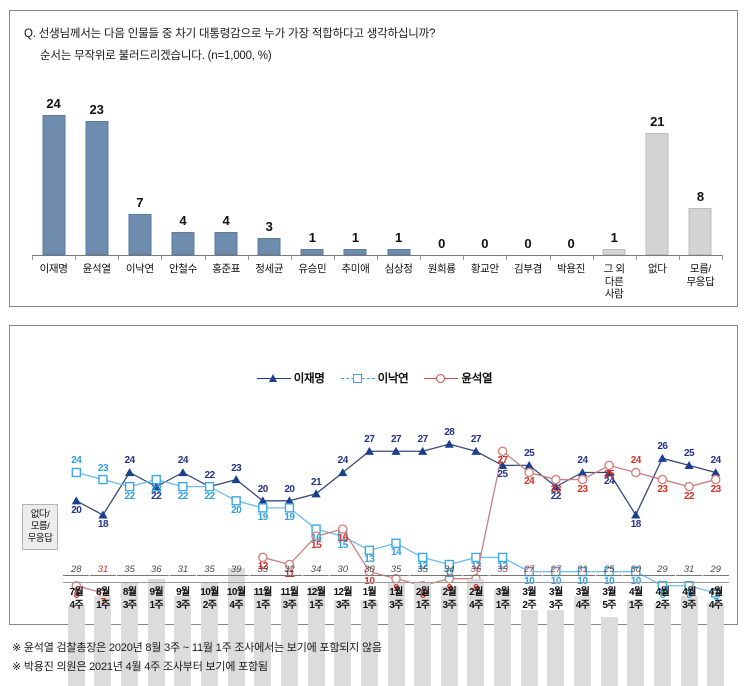 The image size is (747, 686). I want to click on legend-marker-open-square-icon, so click(357, 378).